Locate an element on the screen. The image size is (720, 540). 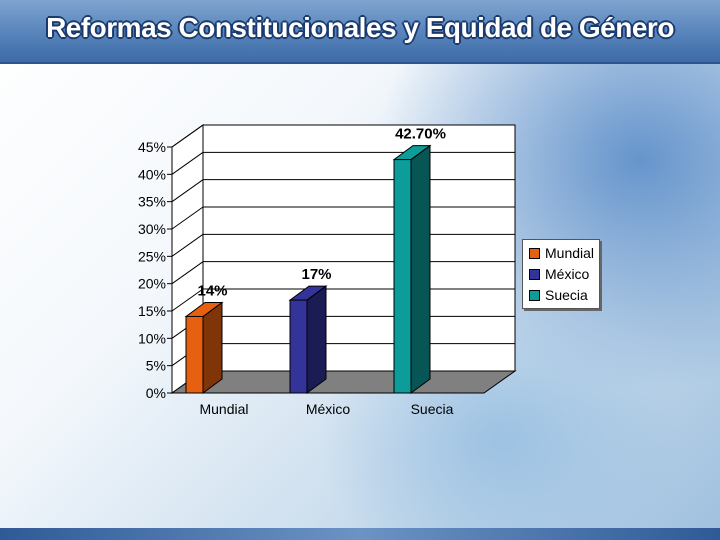
legend-item-suecia: Suecia is located at coordinates (558, 295).